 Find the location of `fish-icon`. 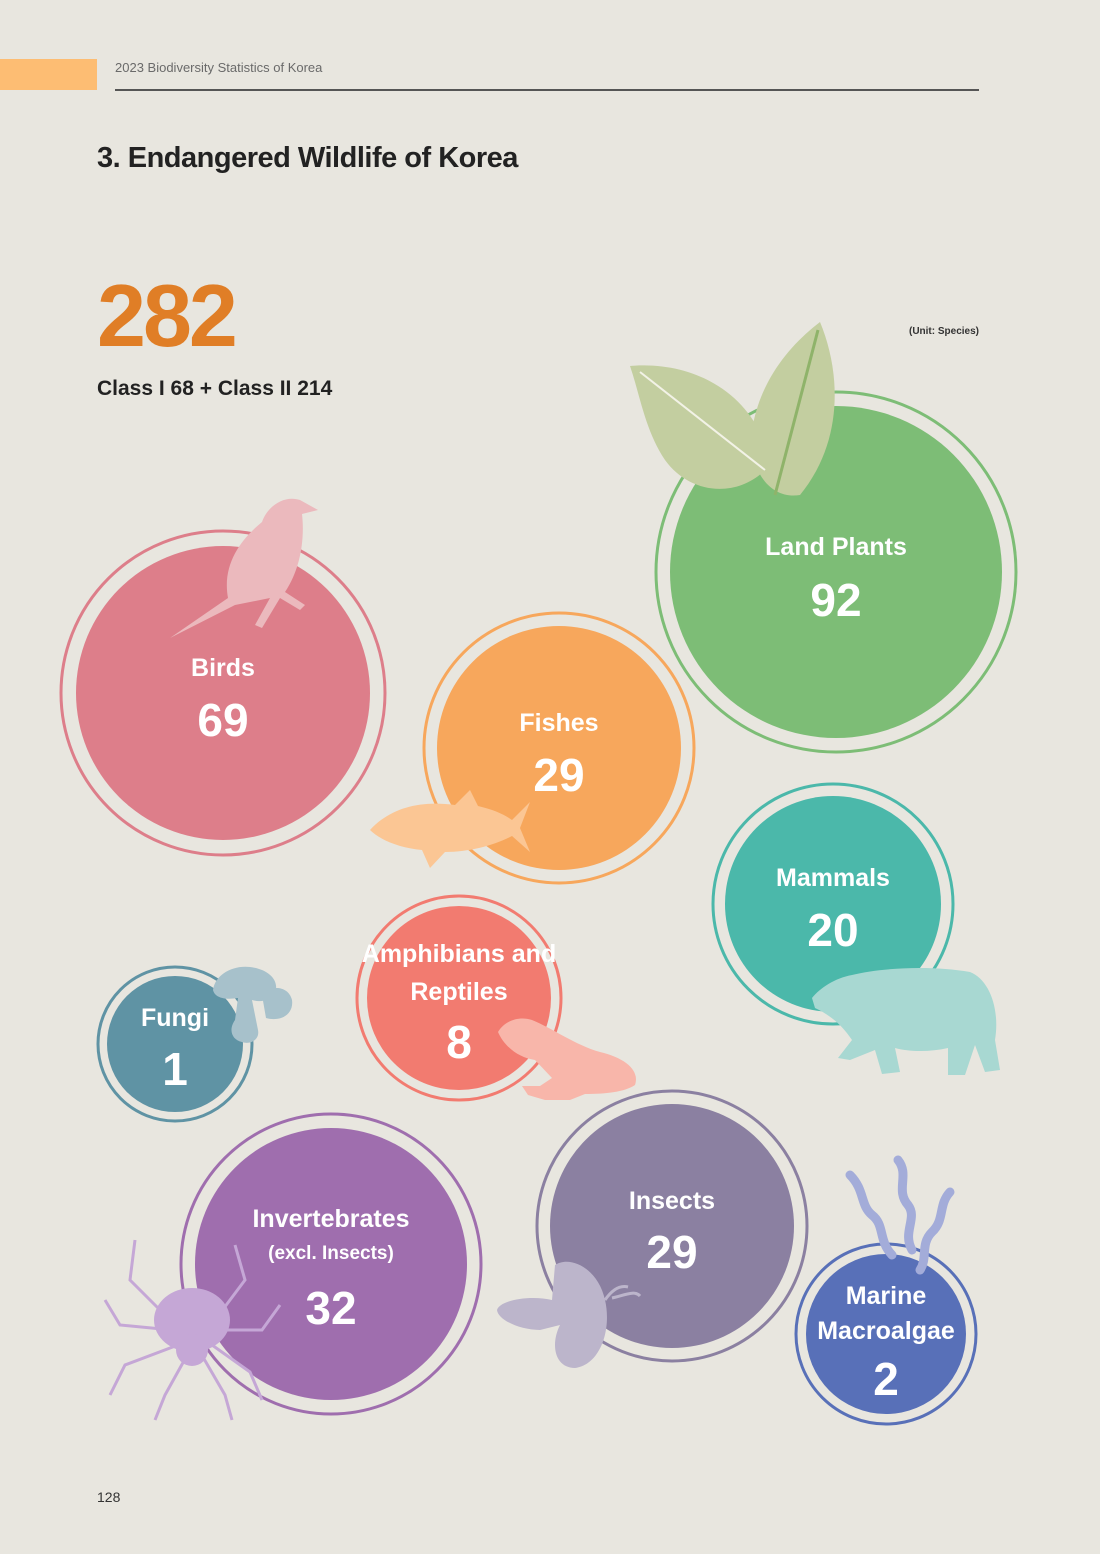

fish-icon is located at coordinates (450, 829).